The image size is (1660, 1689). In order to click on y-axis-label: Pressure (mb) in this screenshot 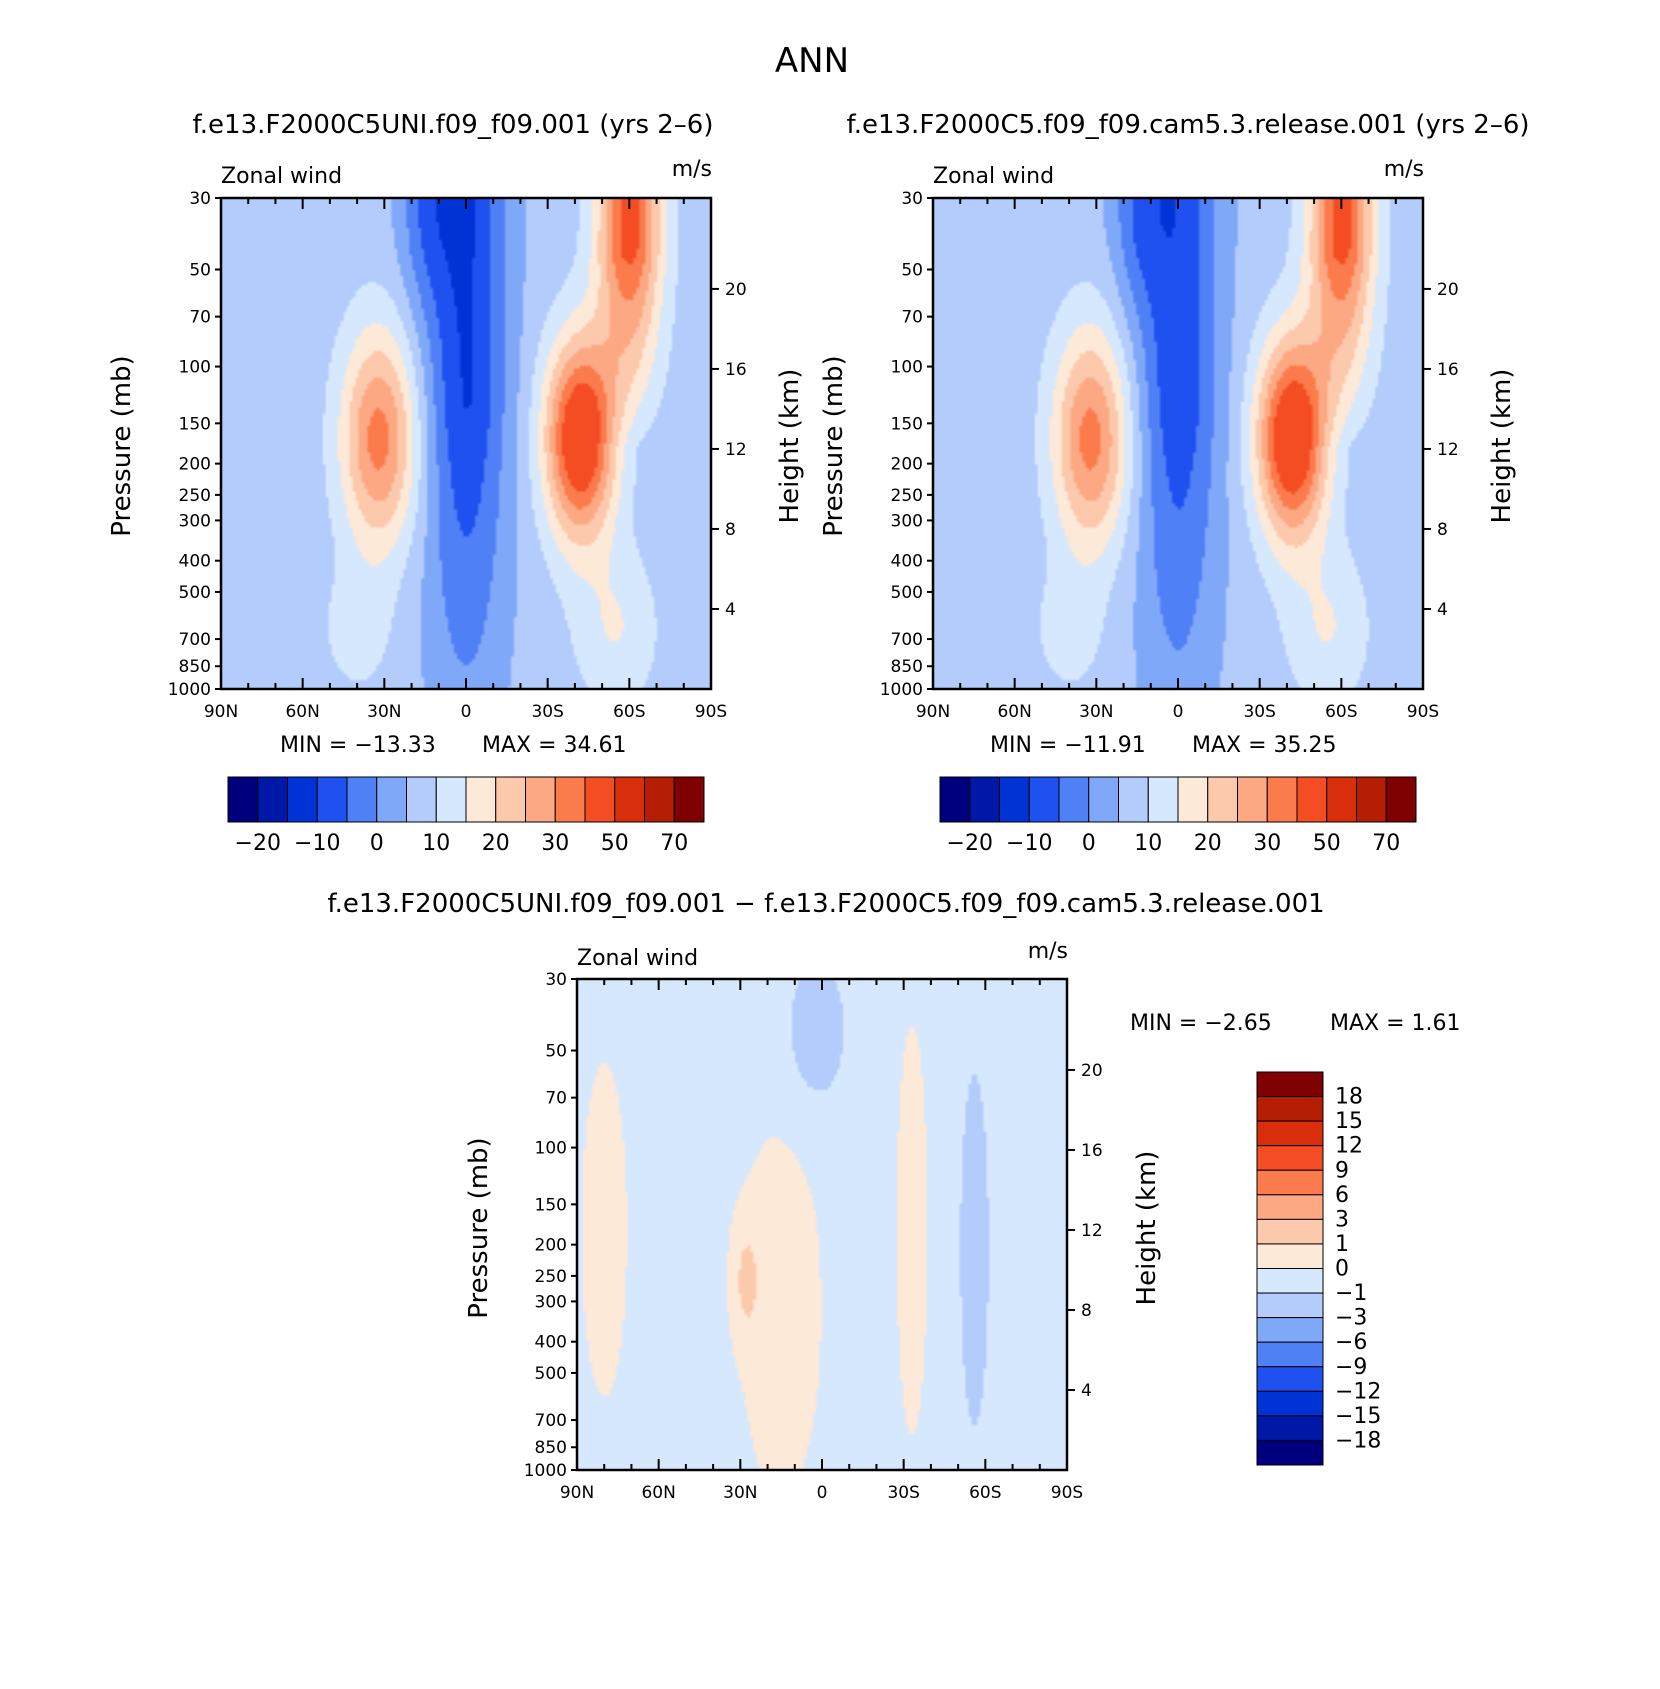, I will do `click(122, 445)`.